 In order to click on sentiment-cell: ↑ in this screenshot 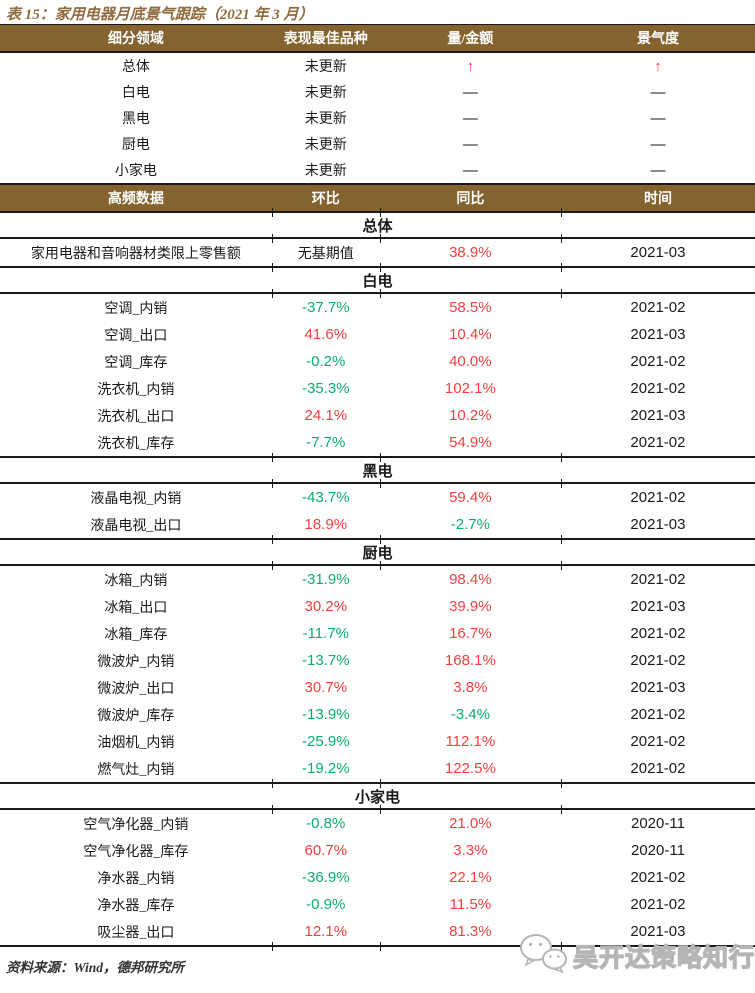, I will do `click(658, 66)`.